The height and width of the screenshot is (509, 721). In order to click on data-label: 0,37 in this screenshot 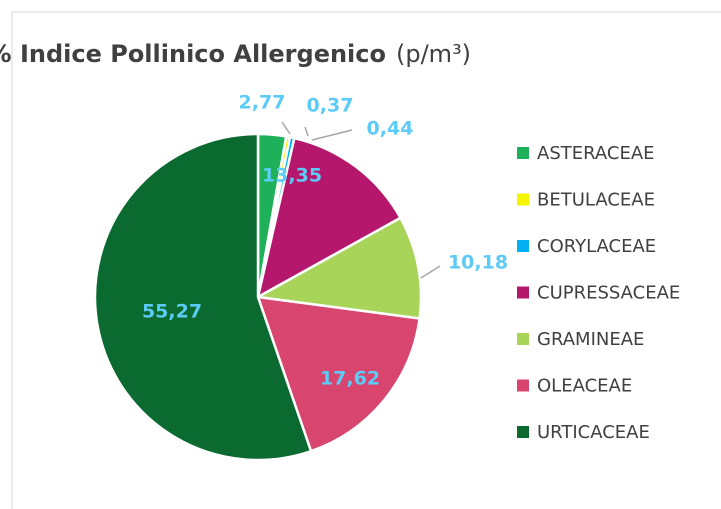, I will do `click(330, 106)`.